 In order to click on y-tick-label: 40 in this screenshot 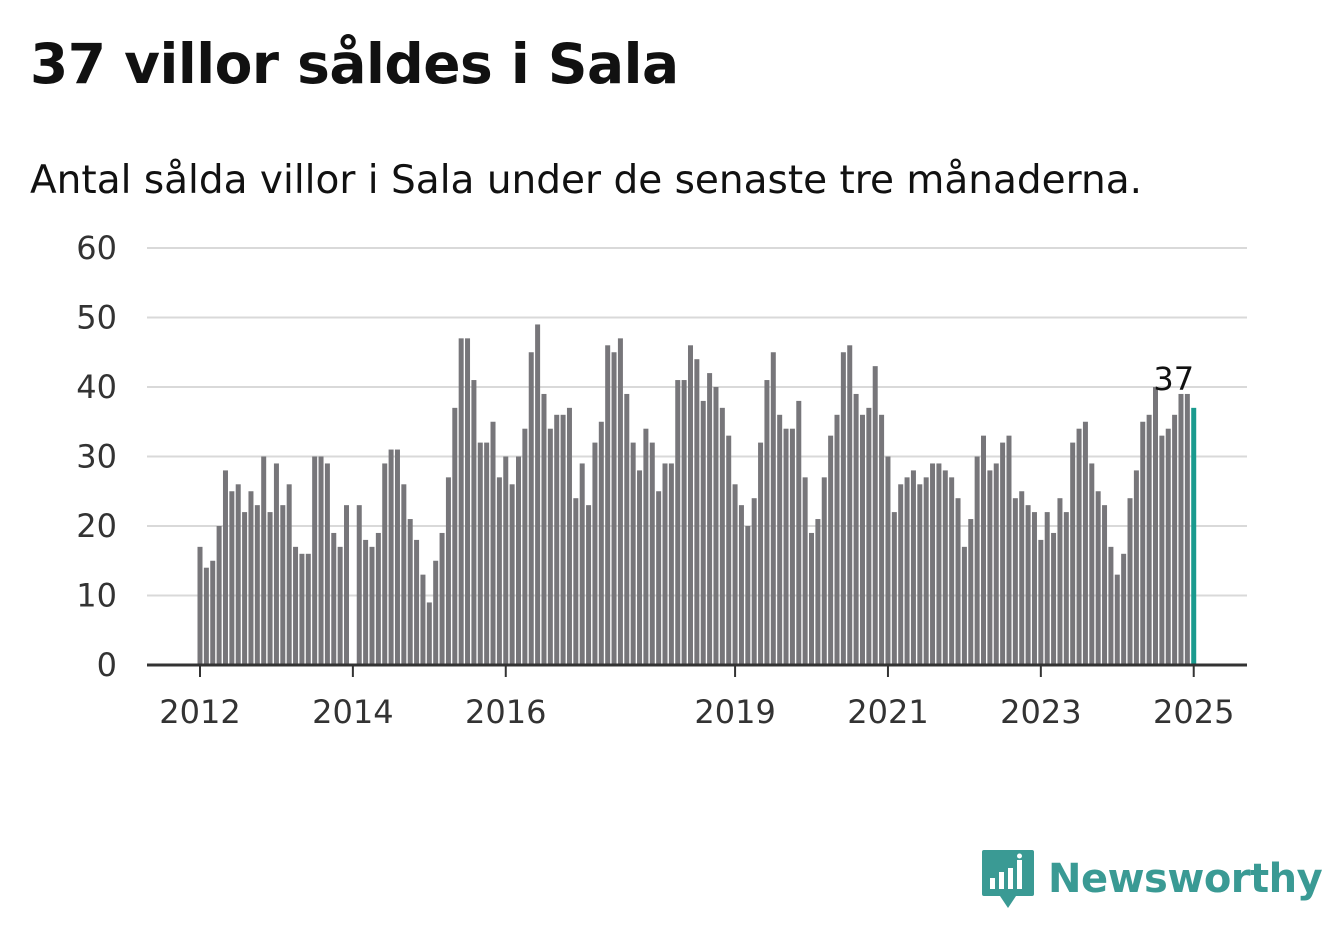, I will do `click(96, 387)`.